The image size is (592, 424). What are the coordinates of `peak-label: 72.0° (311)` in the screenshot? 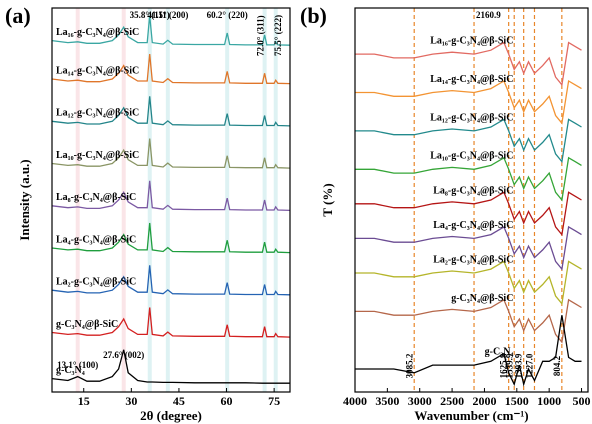 It's located at (261, 35).